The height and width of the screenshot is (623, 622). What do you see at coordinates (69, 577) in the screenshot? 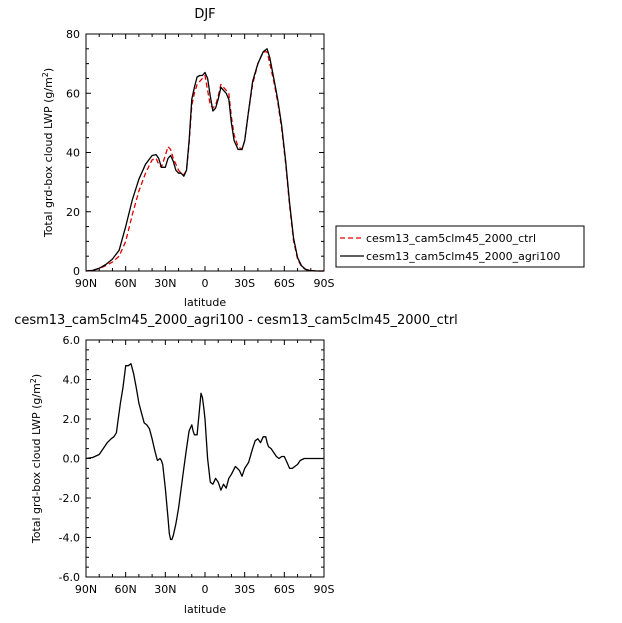
I see `y-tick-label: -6.0` at bounding box center [69, 577].